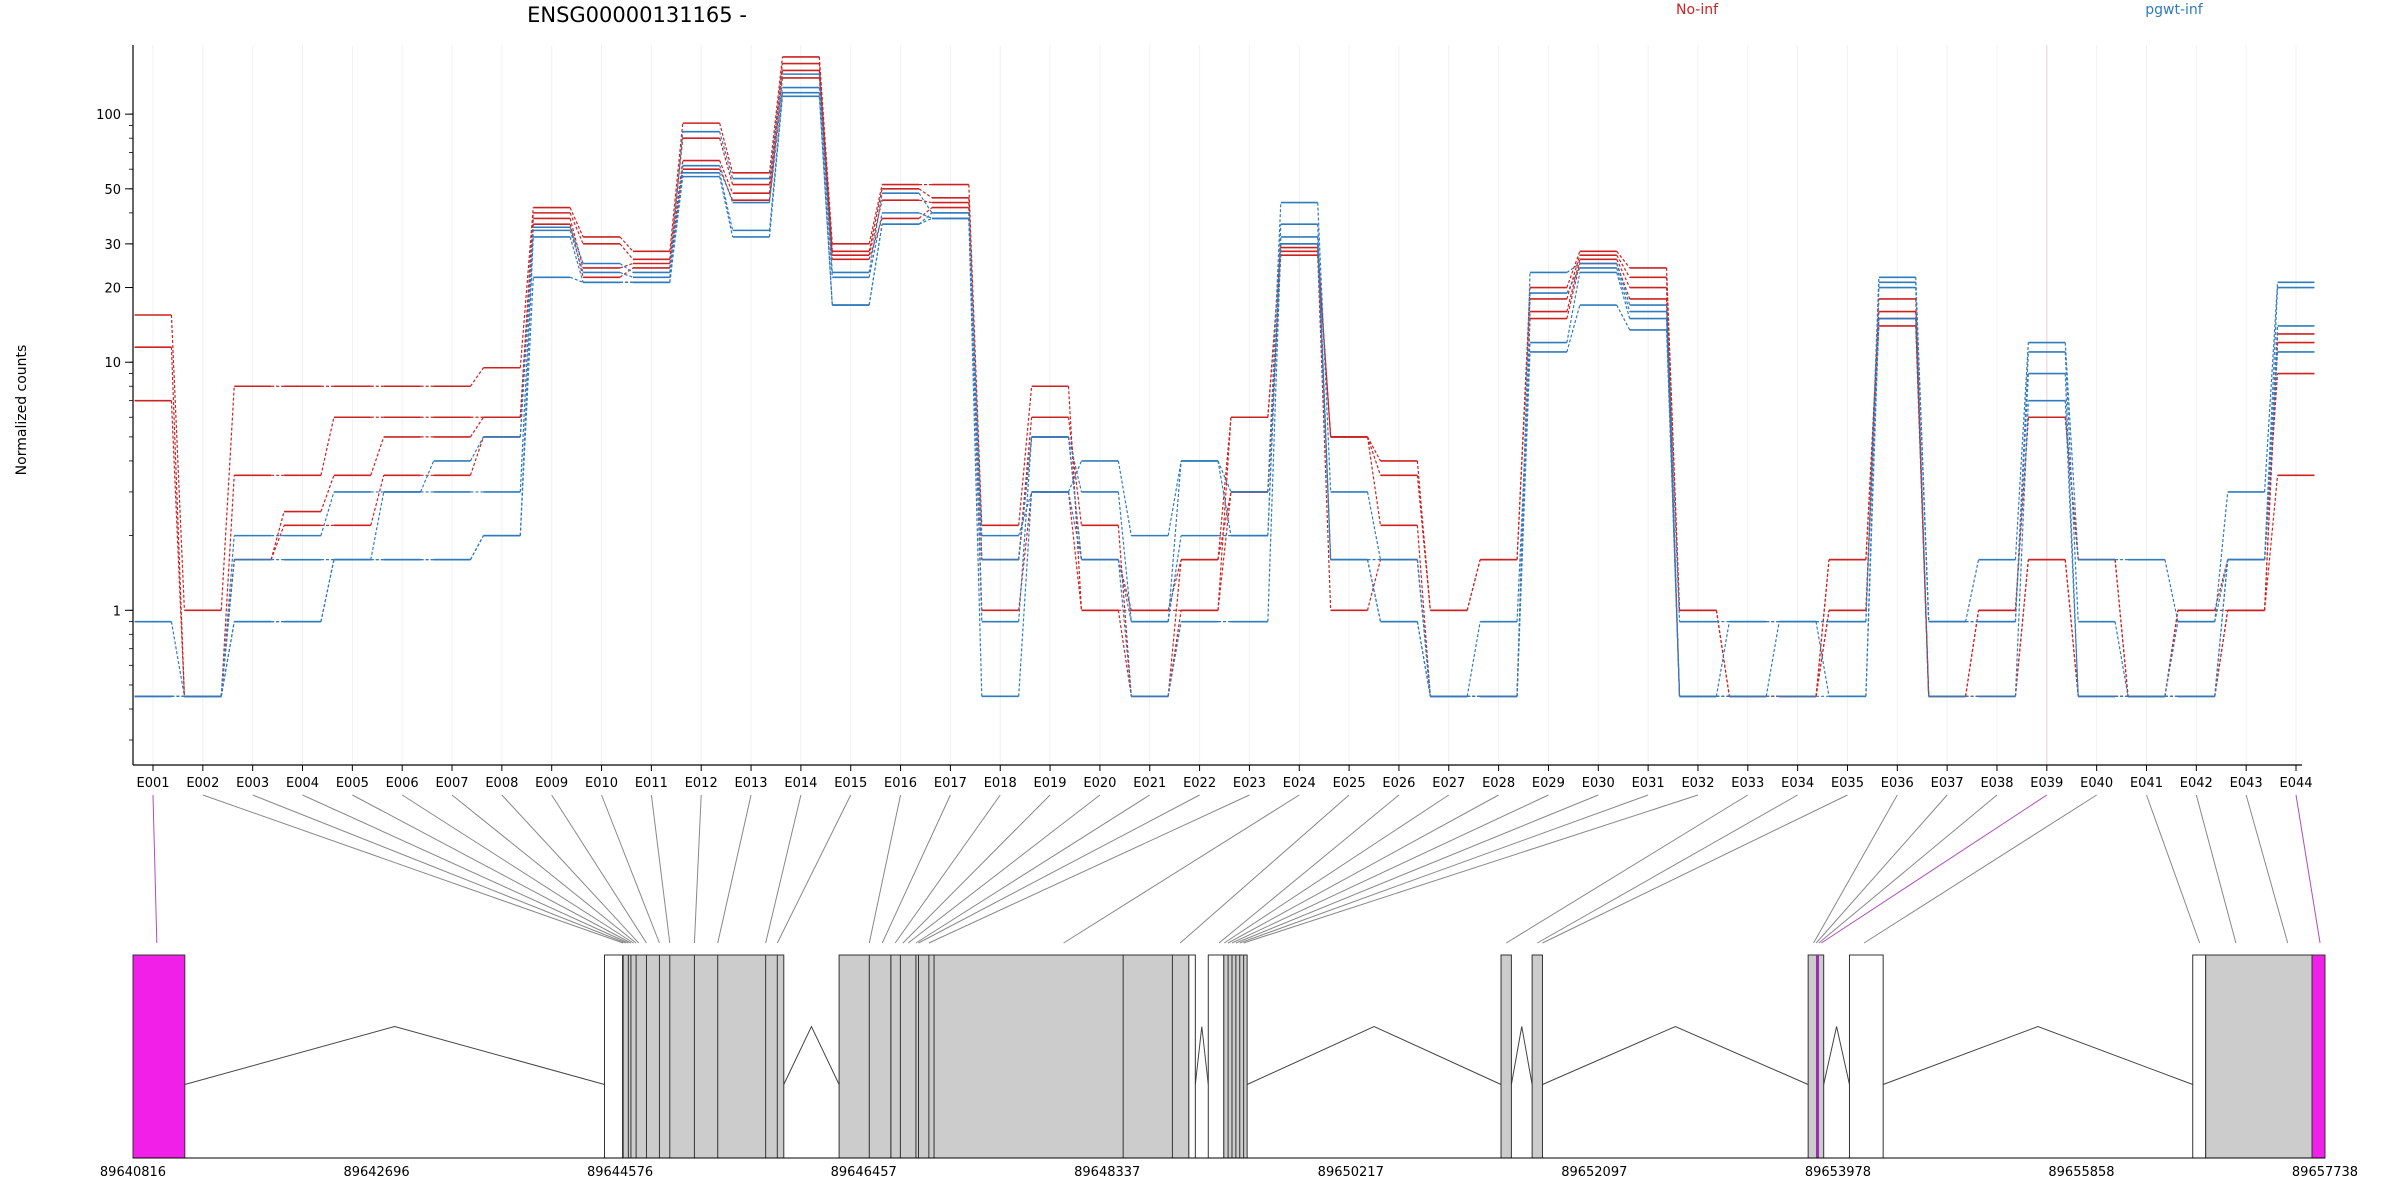 Image resolution: width=2400 pixels, height=1200 pixels. What do you see at coordinates (850, 783) in the screenshot?
I see `x-tick-label: E015` at bounding box center [850, 783].